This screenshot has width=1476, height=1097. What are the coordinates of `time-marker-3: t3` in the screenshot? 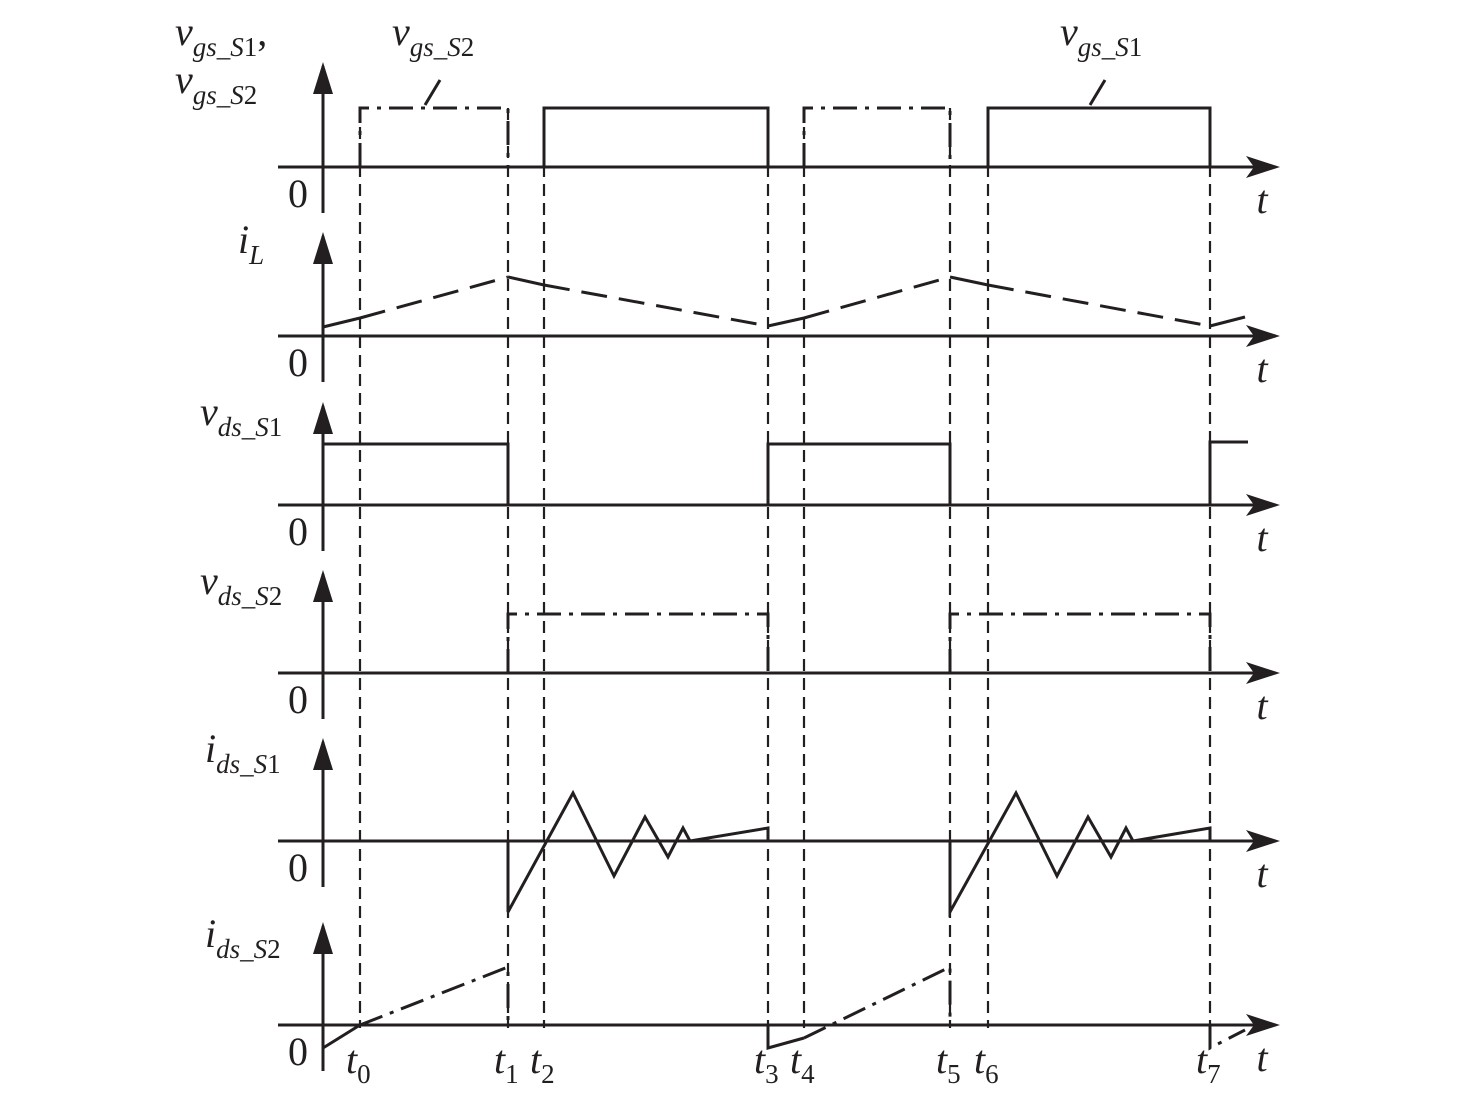 It's located at (766, 1063).